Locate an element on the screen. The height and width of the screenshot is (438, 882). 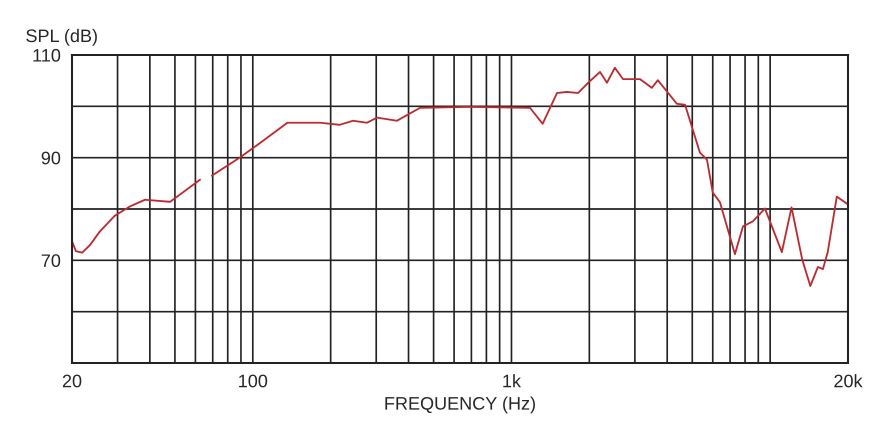
x-tick-label: 20k is located at coordinates (848, 381).